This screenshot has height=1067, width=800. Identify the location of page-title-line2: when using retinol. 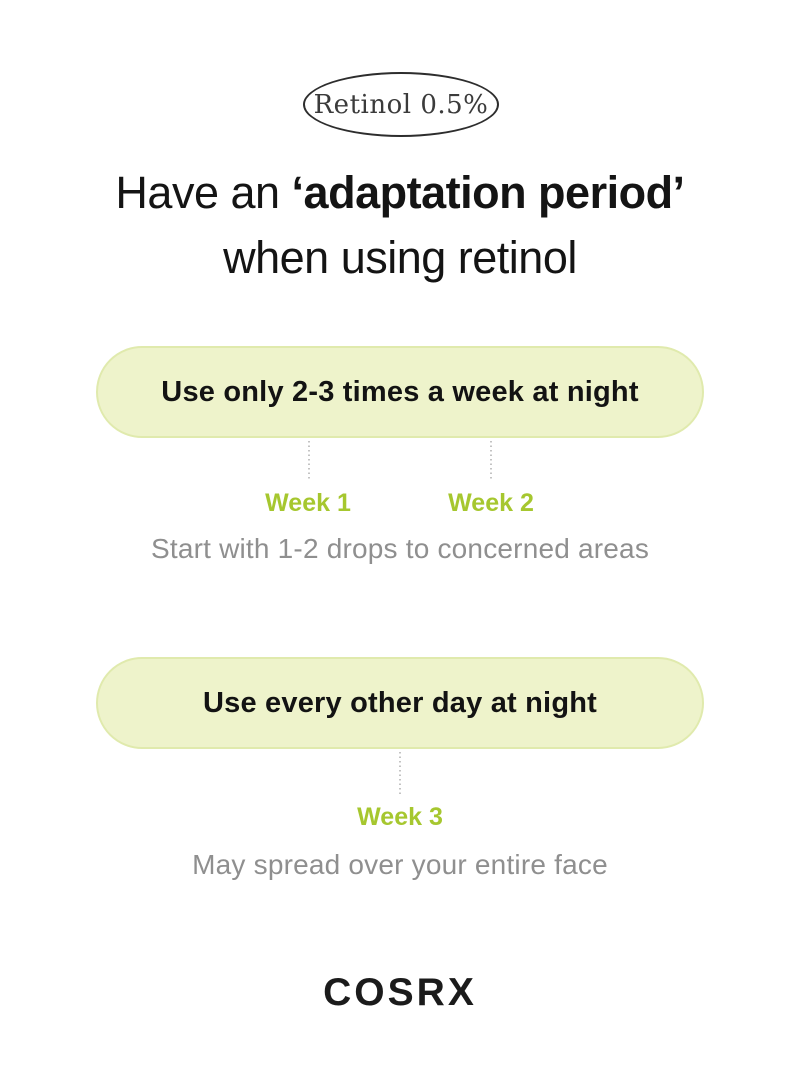
(400, 257).